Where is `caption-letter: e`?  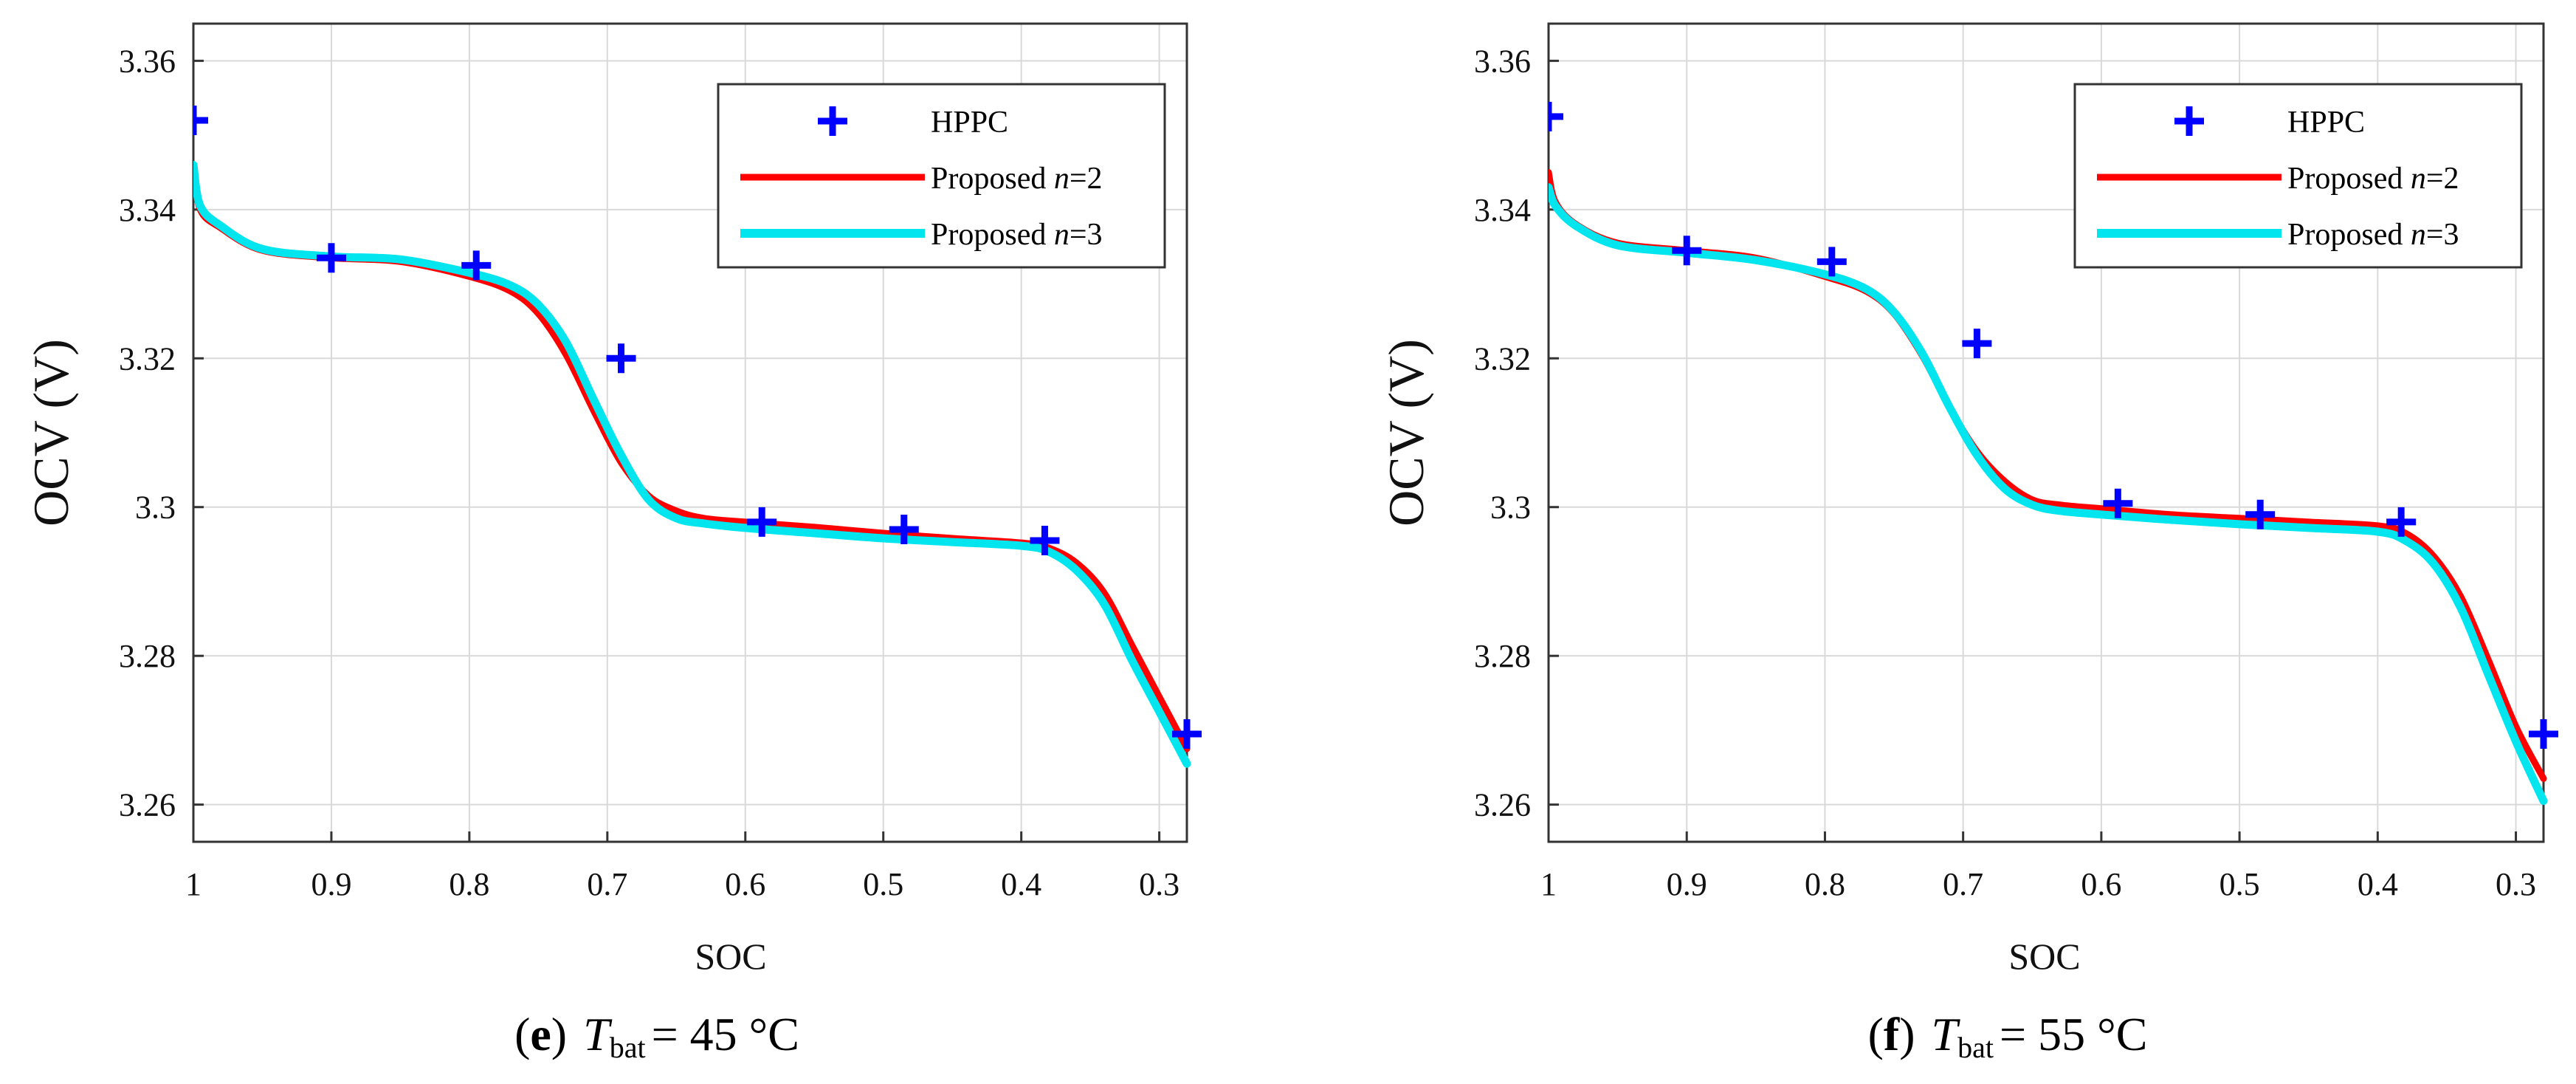
caption-letter: e is located at coordinates (541, 1034).